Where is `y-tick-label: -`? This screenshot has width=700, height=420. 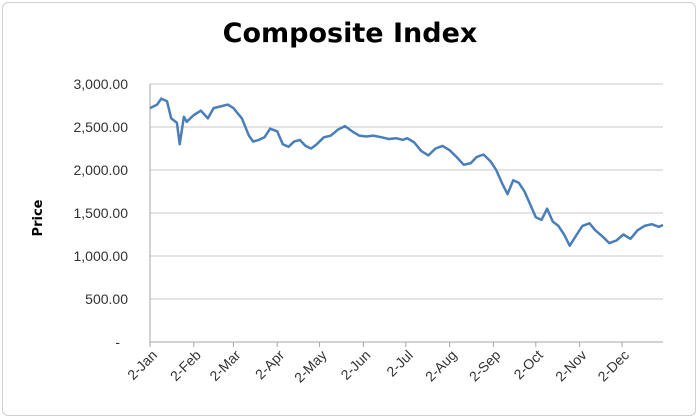
y-tick-label: - is located at coordinates (117, 342).